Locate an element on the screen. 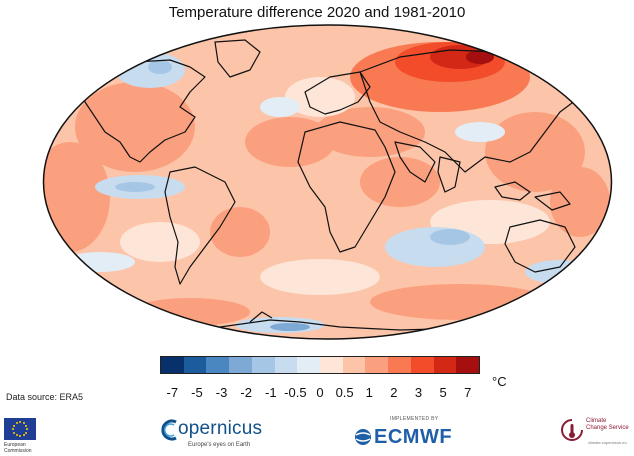  c3s-name: Climate Change Service is located at coordinates (607, 425).